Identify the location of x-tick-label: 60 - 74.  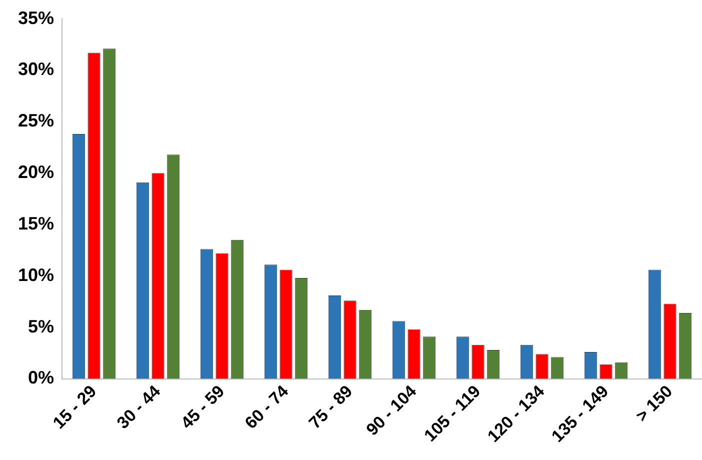
(267, 407).